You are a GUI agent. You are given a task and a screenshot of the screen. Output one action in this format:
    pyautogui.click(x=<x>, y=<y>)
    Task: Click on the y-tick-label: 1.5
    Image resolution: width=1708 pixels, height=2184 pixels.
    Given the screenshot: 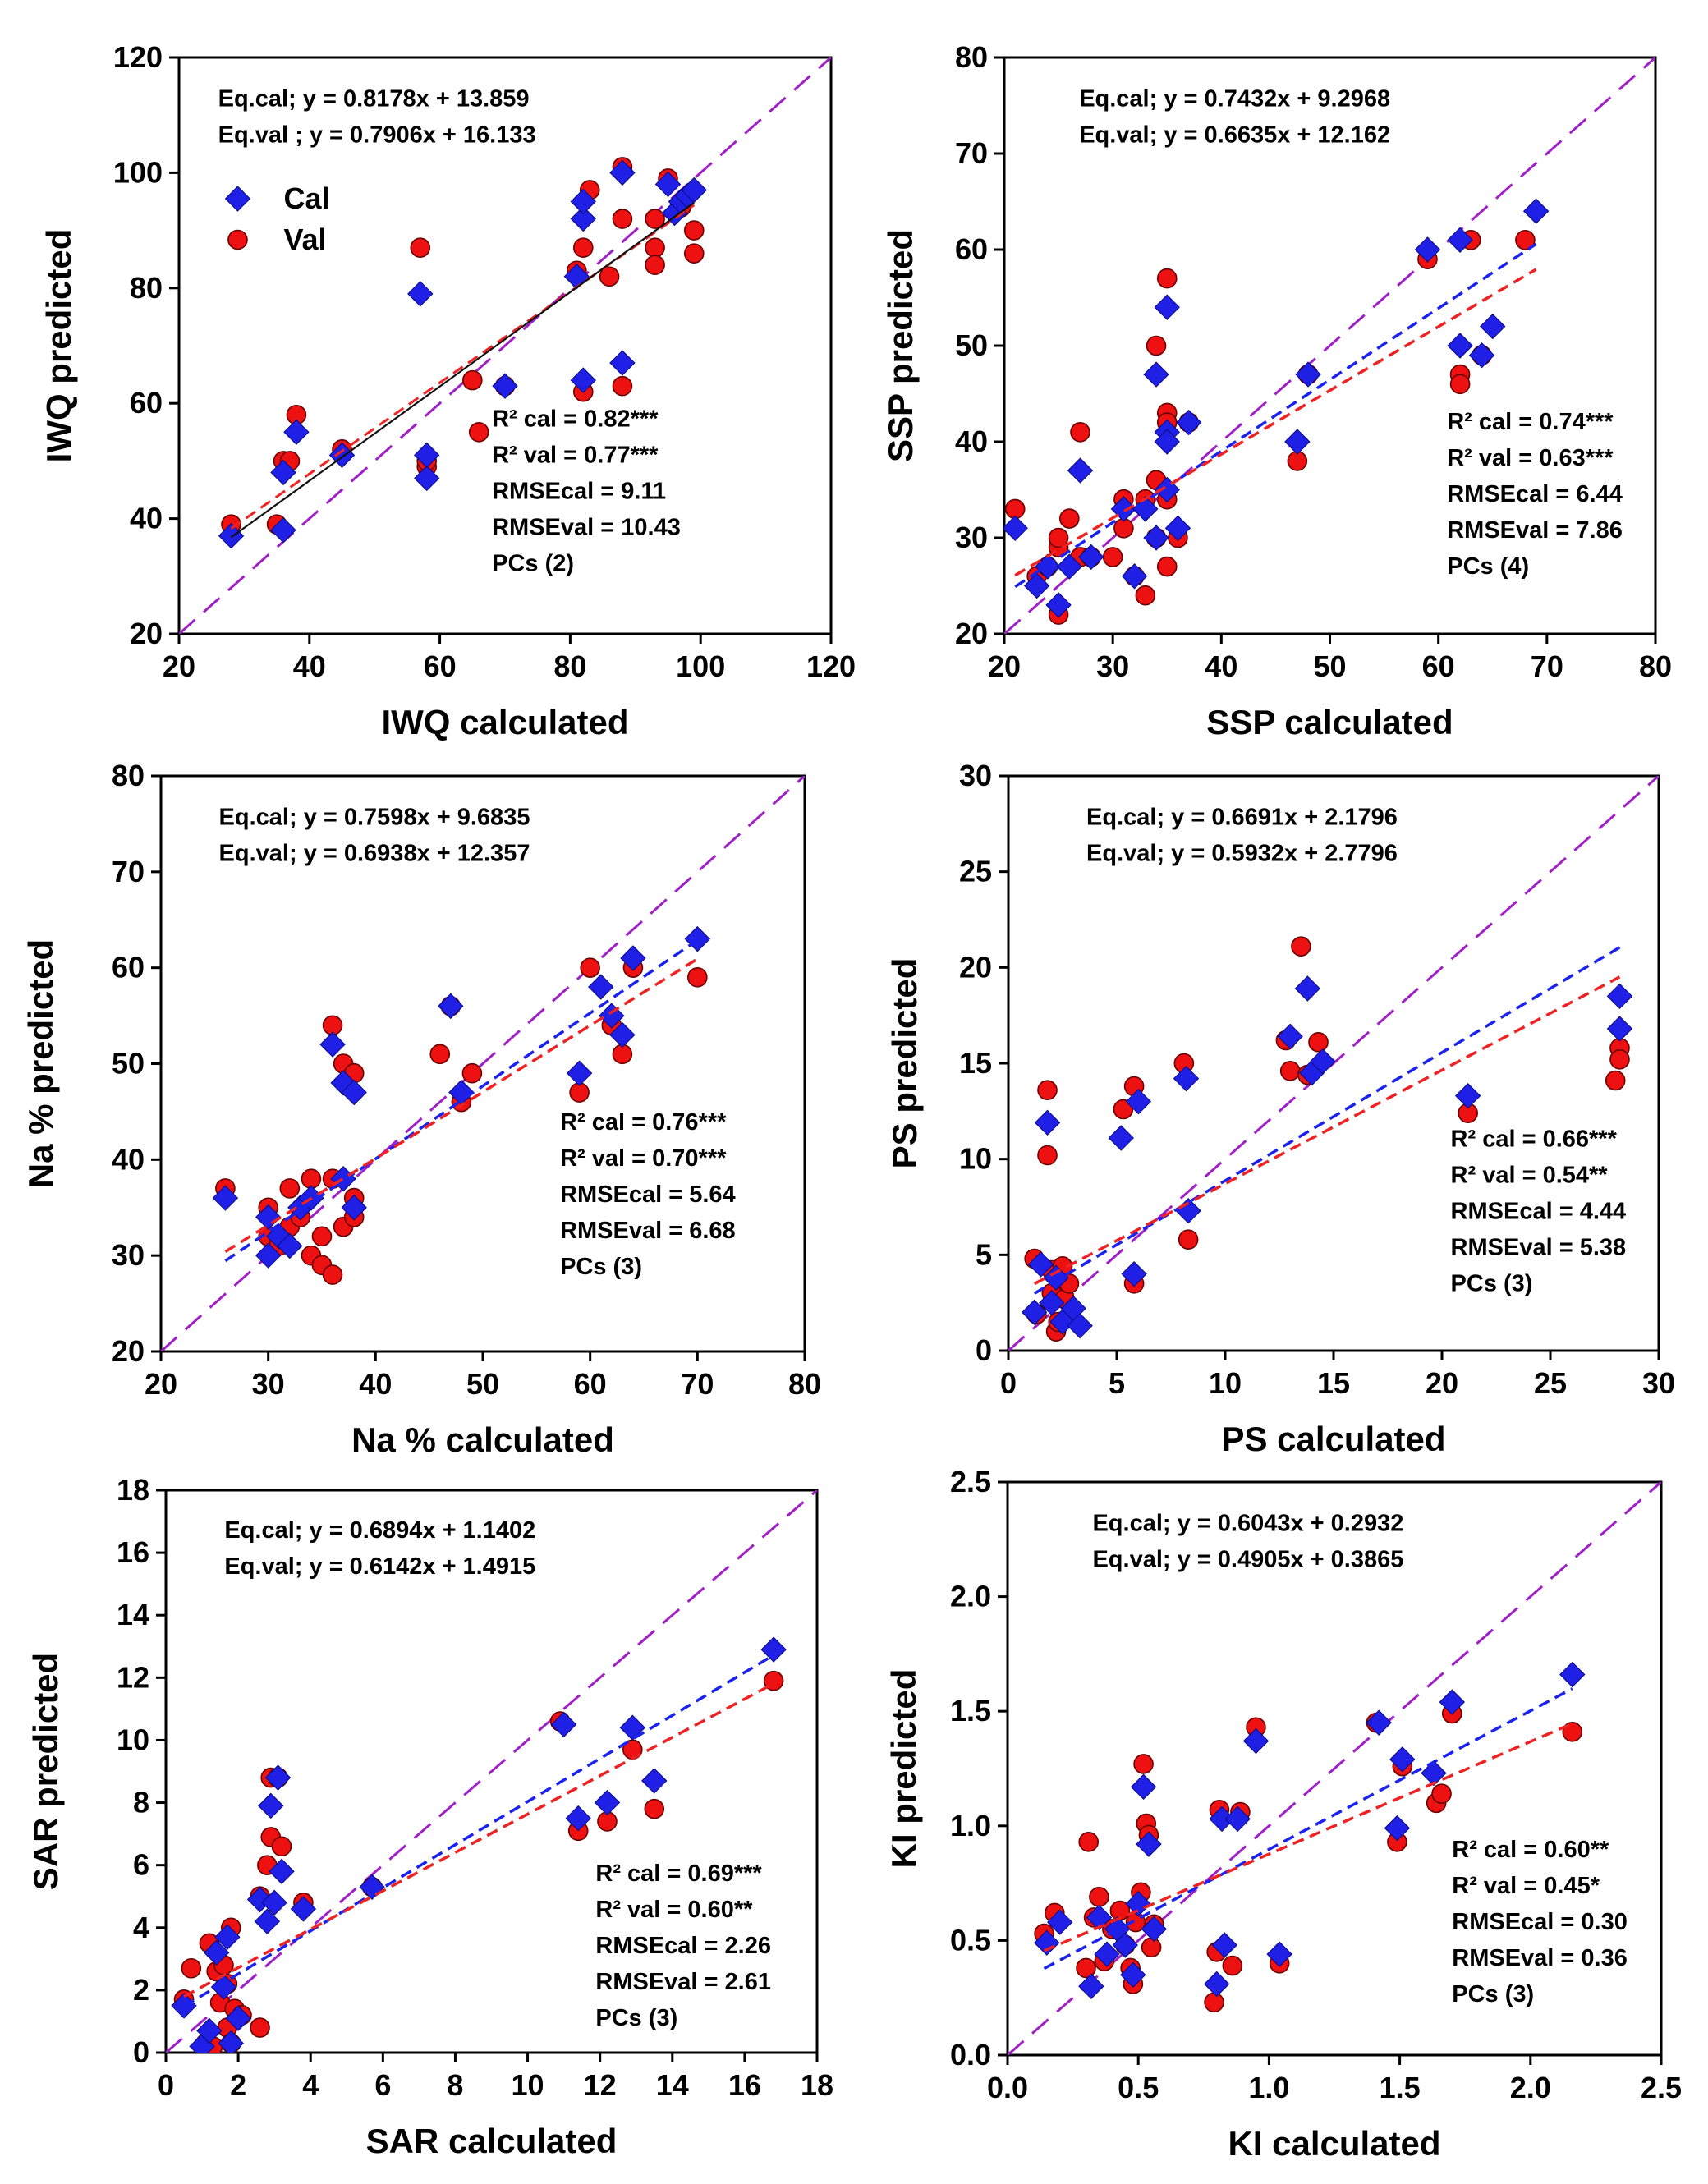 What is the action you would take?
    pyautogui.click(x=970, y=1710)
    